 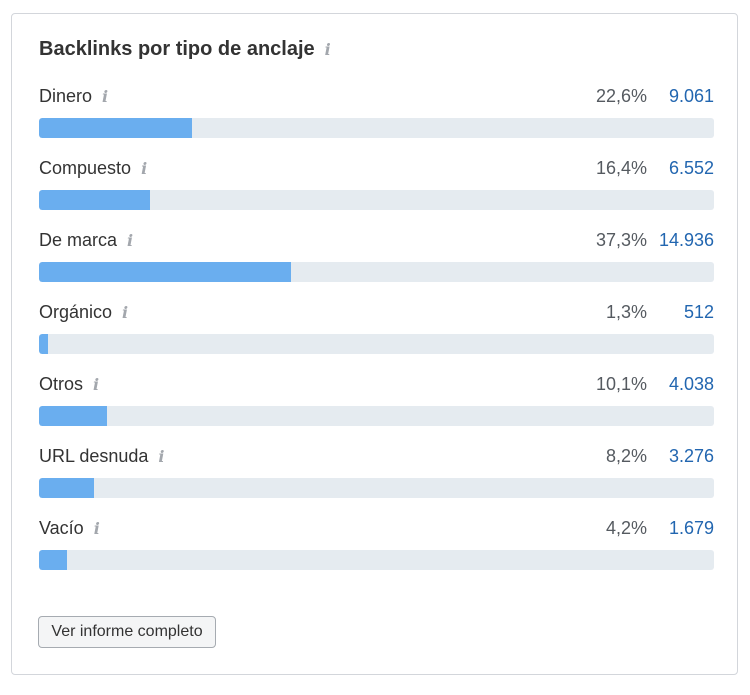 What do you see at coordinates (376, 256) in the screenshot?
I see `anchor-row-de-marca: De marca i 37,3% 14.936` at bounding box center [376, 256].